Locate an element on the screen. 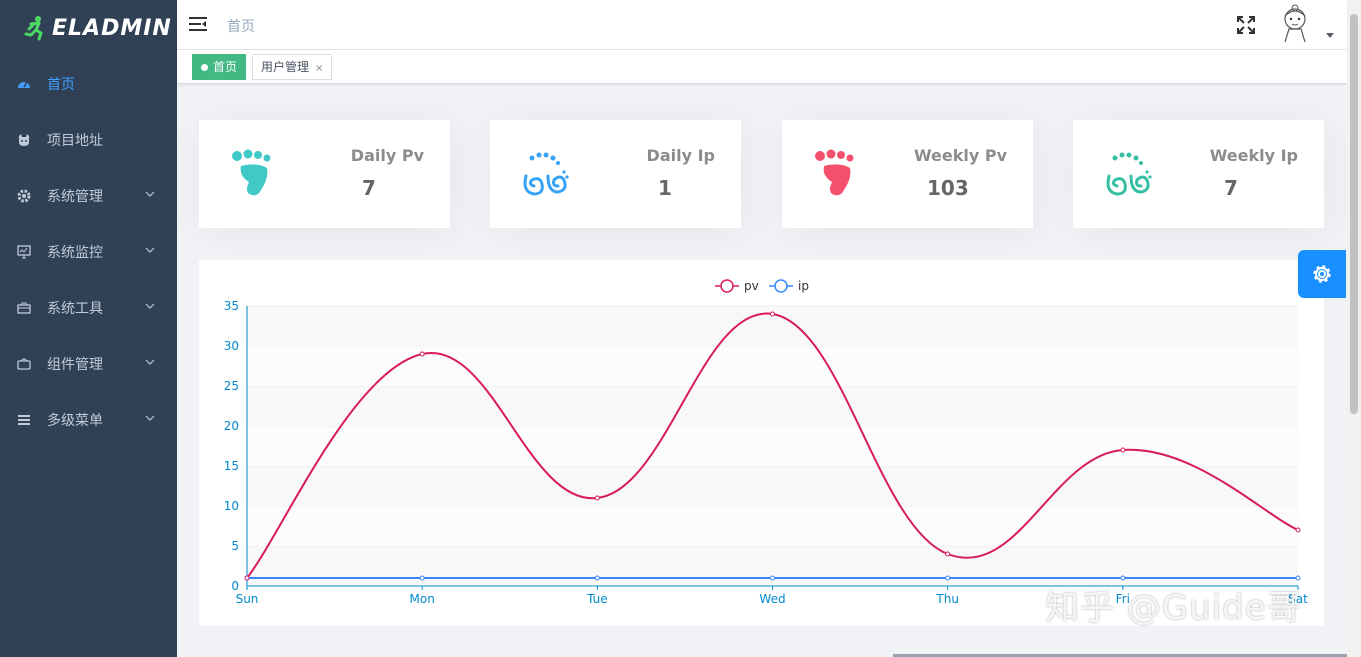 Image resolution: width=1361 pixels, height=657 pixels. toolbox-icon is located at coordinates (24, 308).